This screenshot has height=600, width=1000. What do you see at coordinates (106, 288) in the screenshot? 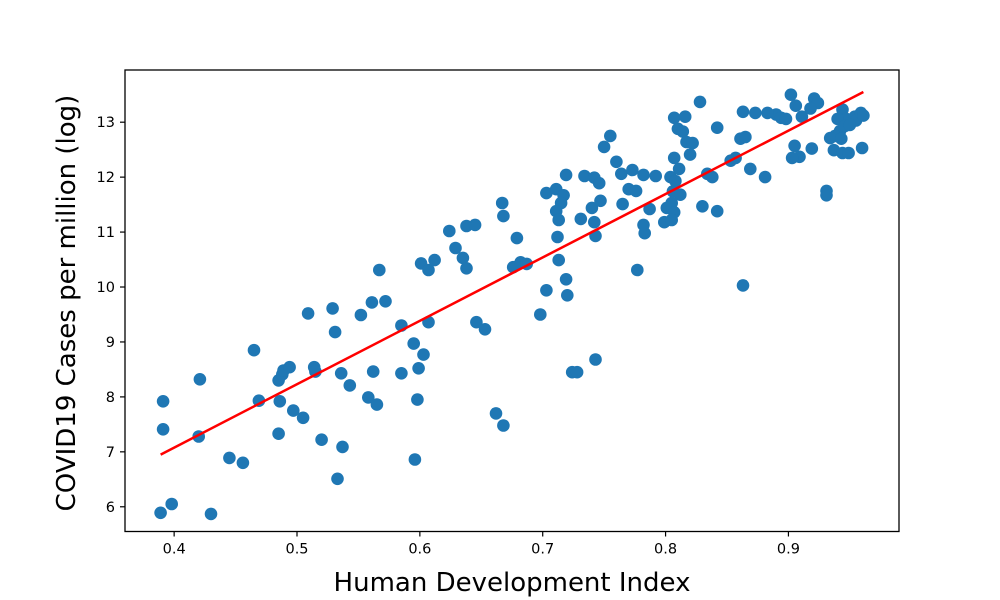
I see `y-tick-label: 10` at bounding box center [106, 288].